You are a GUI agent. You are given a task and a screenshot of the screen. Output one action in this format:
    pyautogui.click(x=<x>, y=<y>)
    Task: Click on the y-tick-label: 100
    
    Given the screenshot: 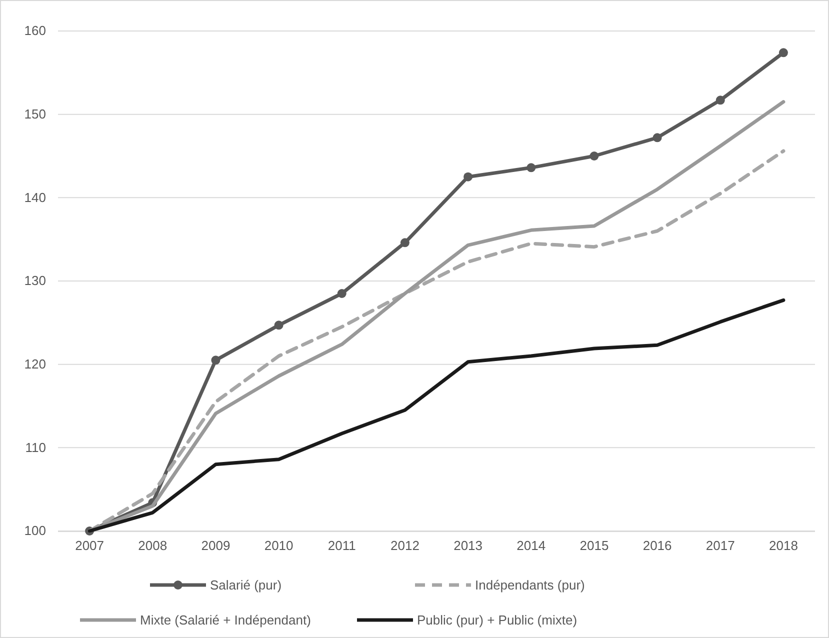 What is the action you would take?
    pyautogui.click(x=35, y=530)
    